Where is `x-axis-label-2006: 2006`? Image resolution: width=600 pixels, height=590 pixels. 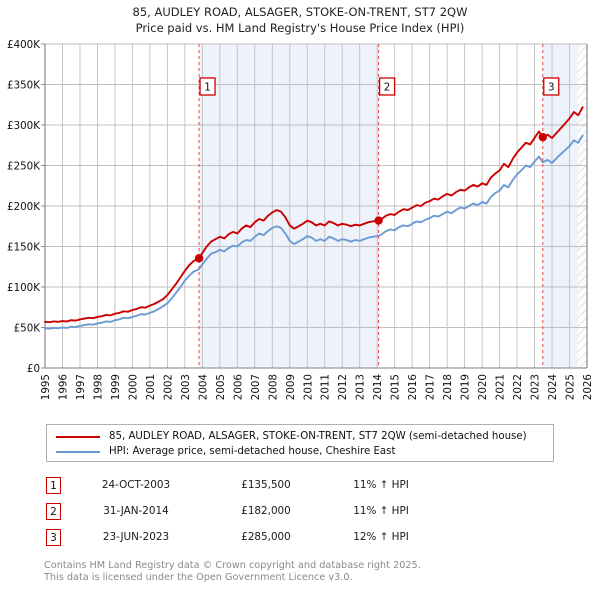
x-axis-label-2006: 2006 is located at coordinates (238, 387).